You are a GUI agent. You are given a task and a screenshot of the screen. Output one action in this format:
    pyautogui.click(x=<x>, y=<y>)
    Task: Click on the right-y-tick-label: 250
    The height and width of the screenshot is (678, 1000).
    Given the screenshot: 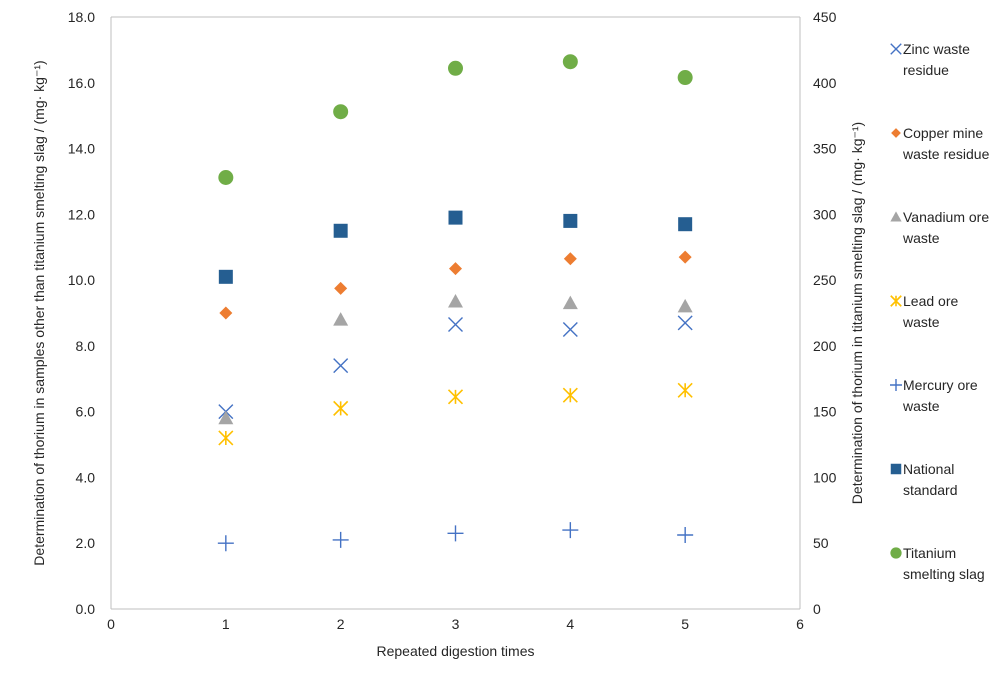 What is the action you would take?
    pyautogui.click(x=825, y=280)
    